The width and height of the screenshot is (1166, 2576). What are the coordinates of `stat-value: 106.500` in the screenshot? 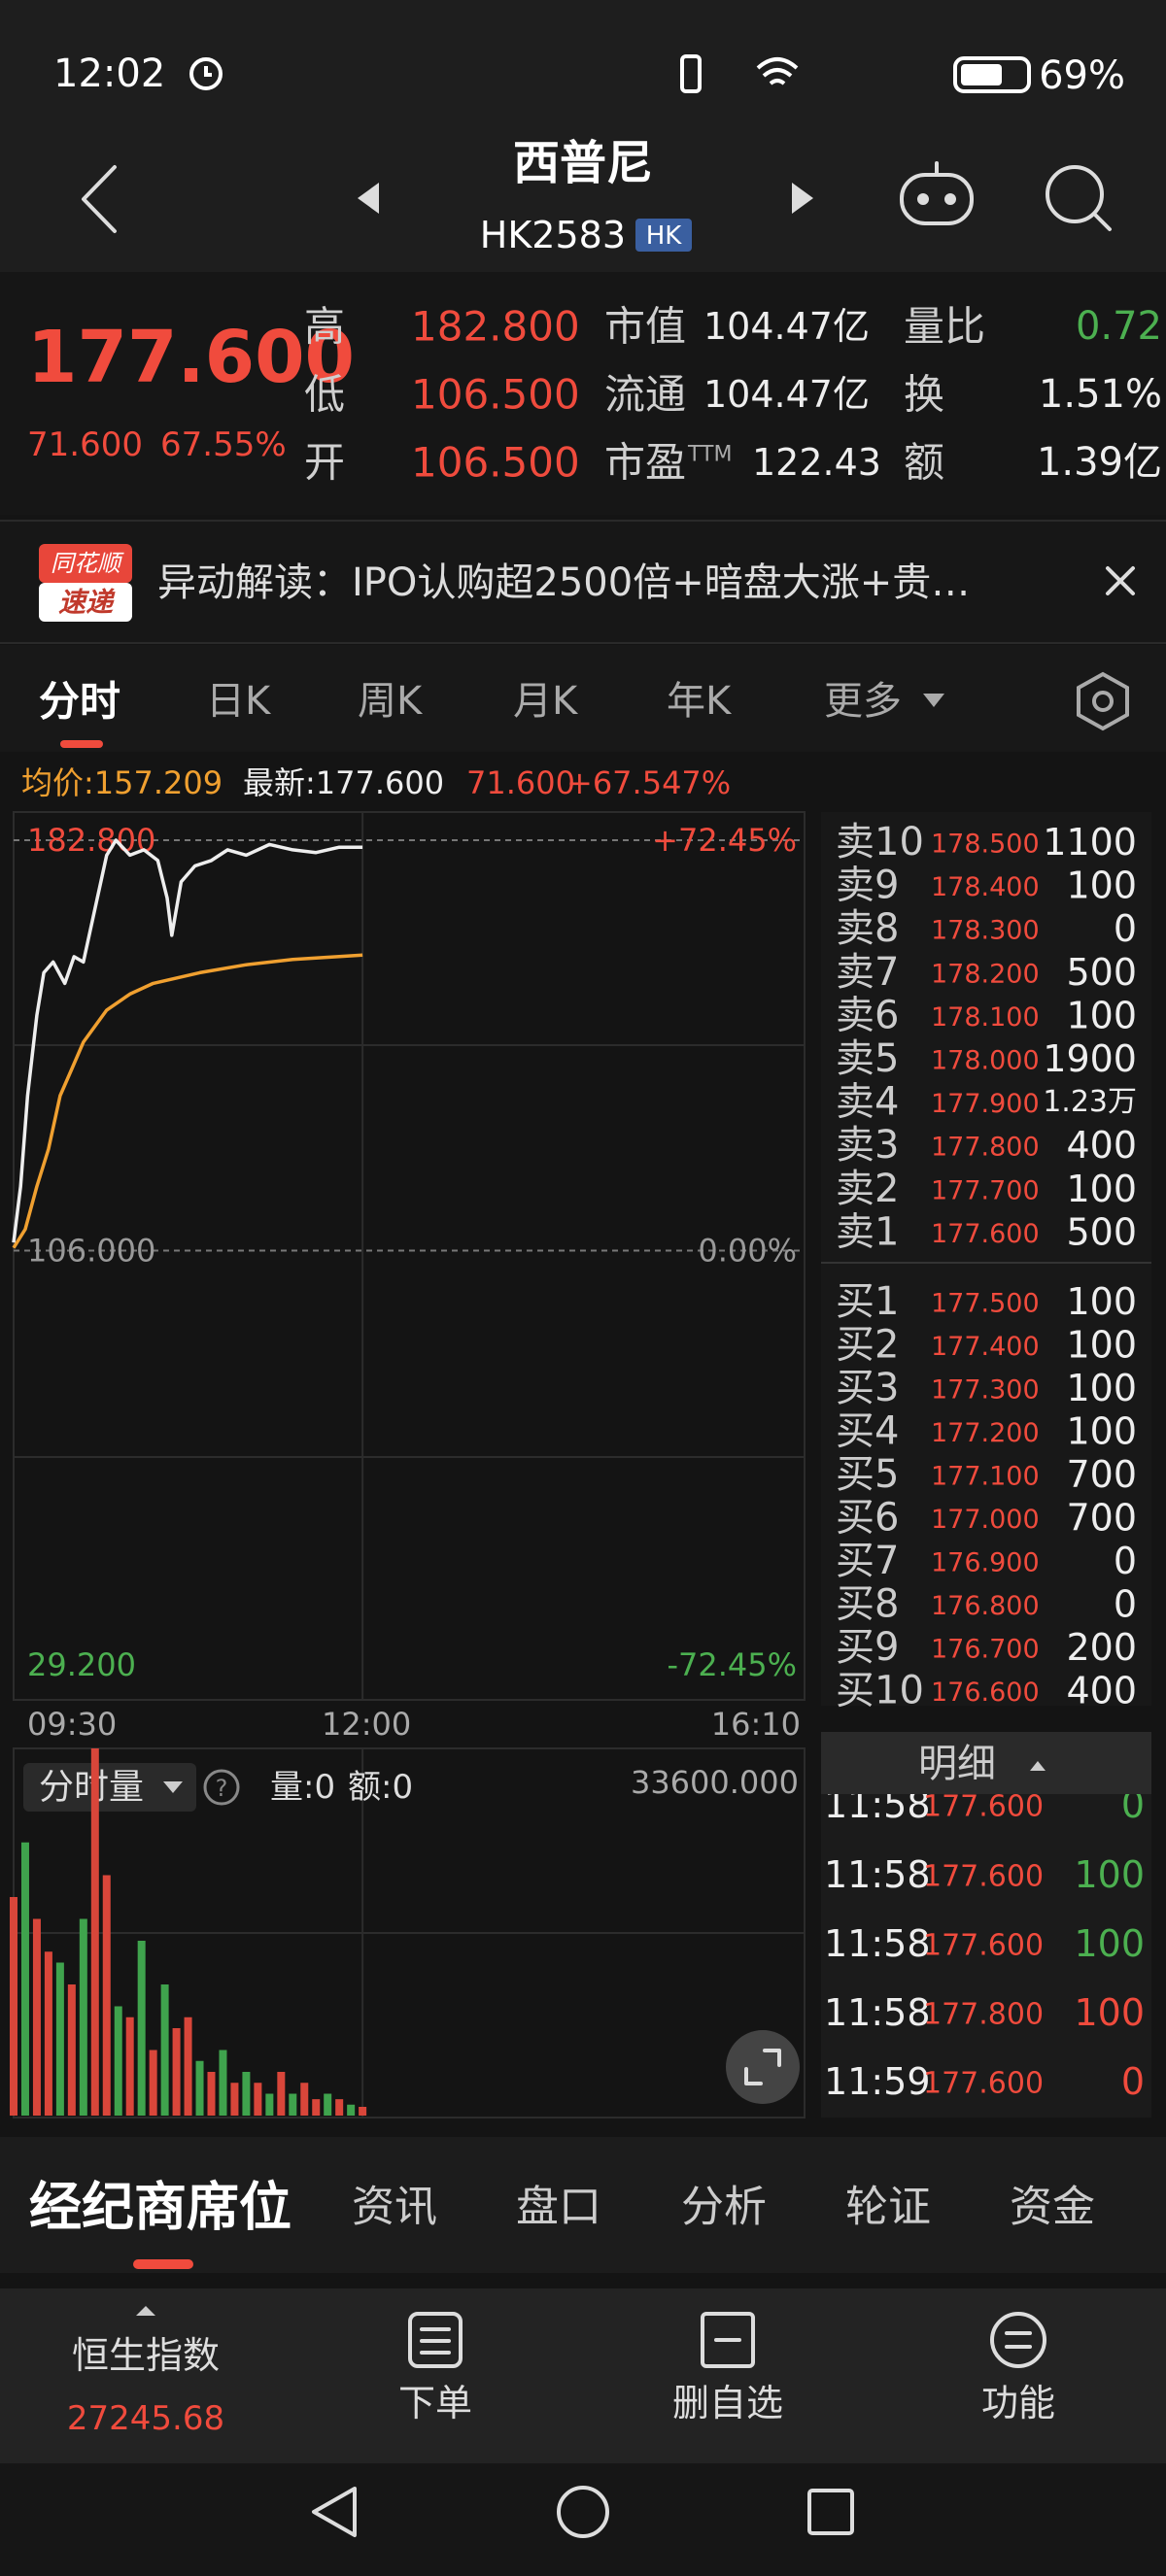 It's located at (495, 395).